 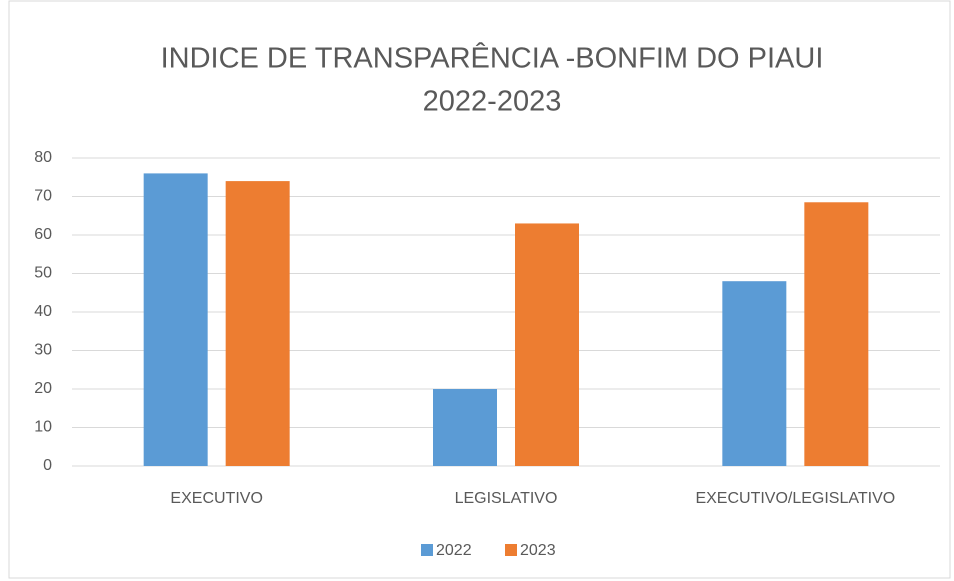 I want to click on chart-title: INDICE DE TRANSPARÊNCIA -BONFIM DO PIAUI, so click(x=492, y=58).